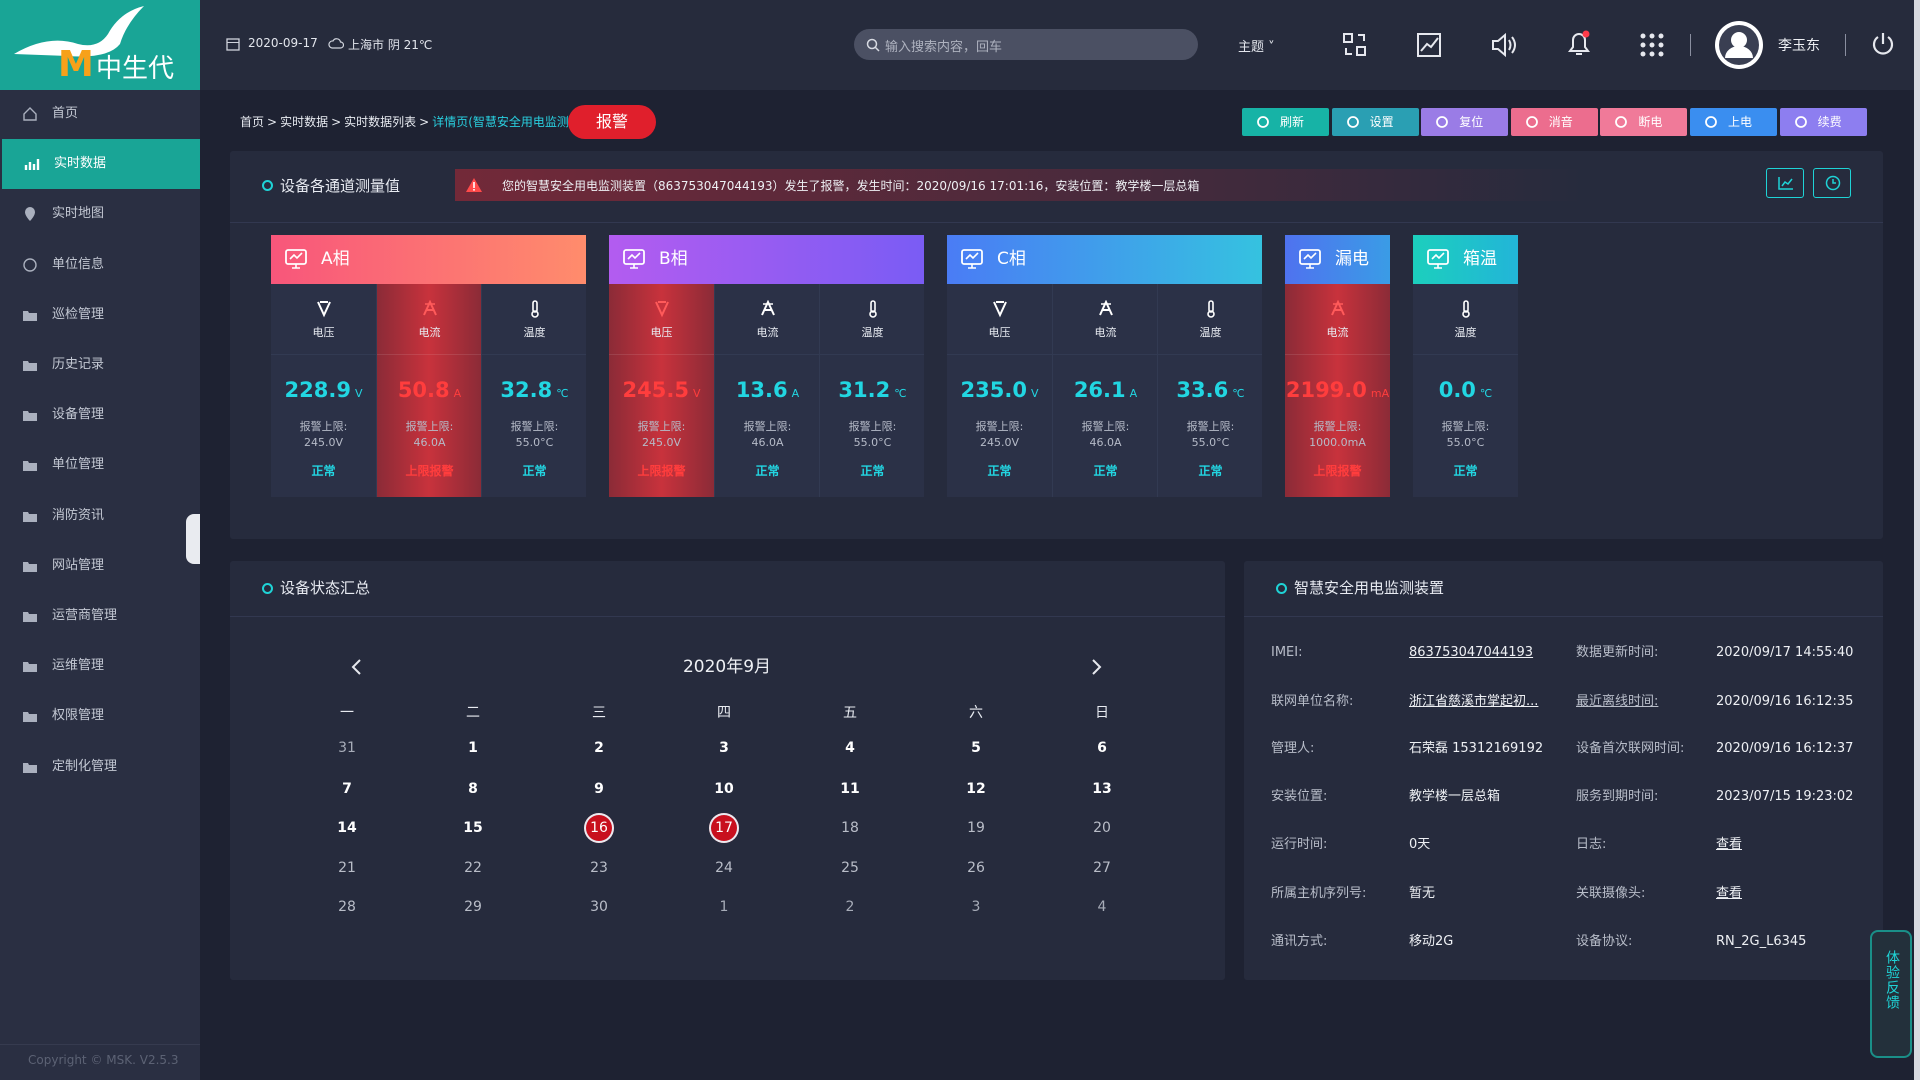 This screenshot has width=1920, height=1080. Describe the element at coordinates (1285, 122) in the screenshot. I see `toolbar-button: 刷新` at that location.